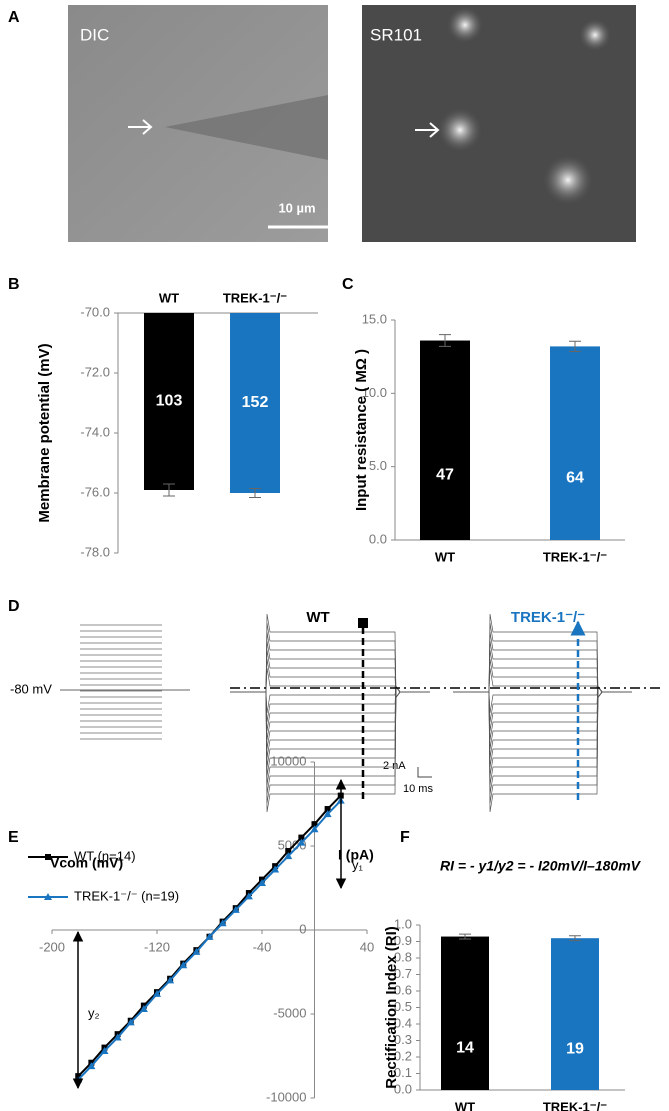 This screenshot has width=669, height=1111. What do you see at coordinates (378, 538) in the screenshot?
I see `y-tick-label: 0.0` at bounding box center [378, 538].